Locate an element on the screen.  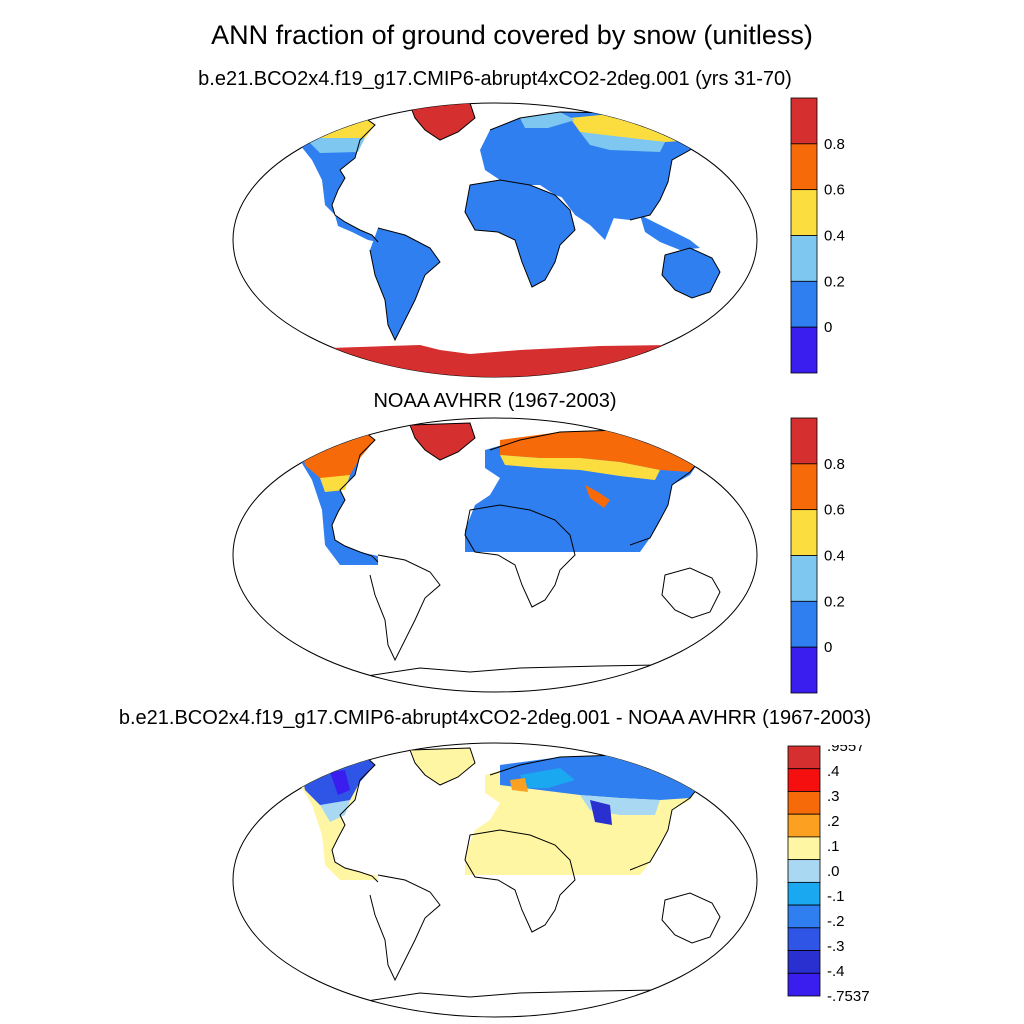
colorbar-obs: 0.8 0.6 0.4 0.2 0 is located at coordinates (817, 555).